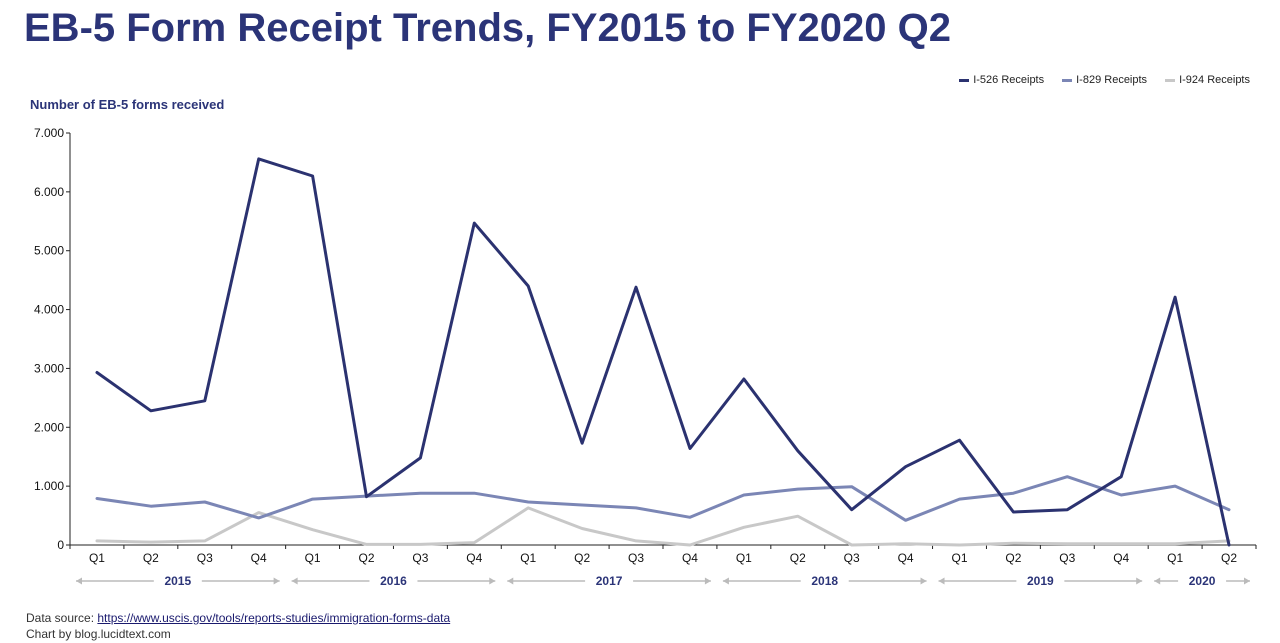 Image resolution: width=1280 pixels, height=643 pixels. Describe the element at coordinates (1170, 80) in the screenshot. I see `legend-swatch-i924` at that location.